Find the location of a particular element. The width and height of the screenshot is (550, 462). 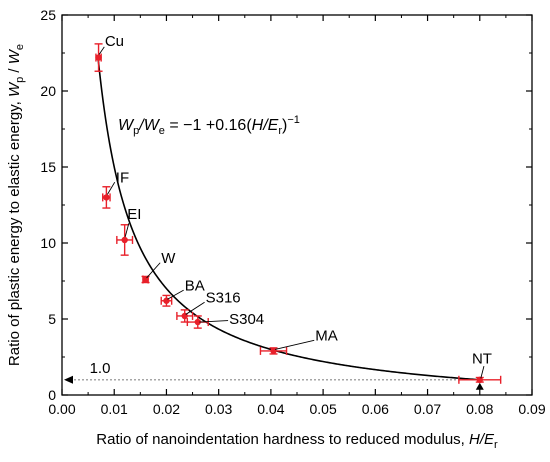

x-tick-label: 0.05 is located at coordinates (322, 409).